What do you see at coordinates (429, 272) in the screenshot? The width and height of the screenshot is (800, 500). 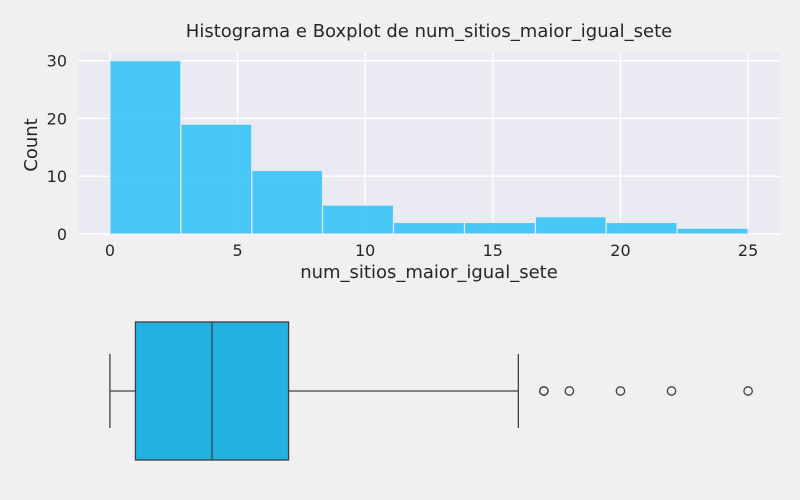 I see `x-axis-label: num_sitios_maior_igual_sete` at bounding box center [429, 272].